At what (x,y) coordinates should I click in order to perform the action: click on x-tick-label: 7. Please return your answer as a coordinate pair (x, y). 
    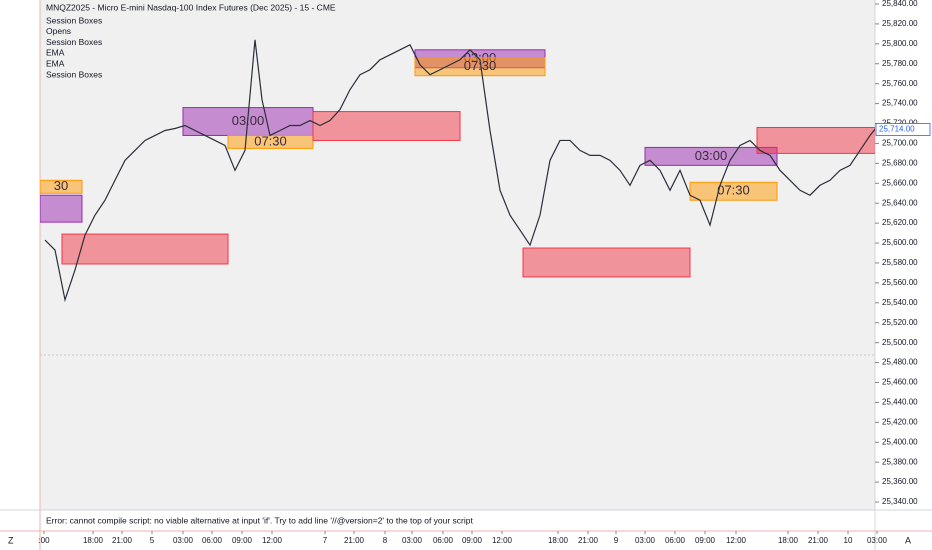
    Looking at the image, I should click on (325, 540).